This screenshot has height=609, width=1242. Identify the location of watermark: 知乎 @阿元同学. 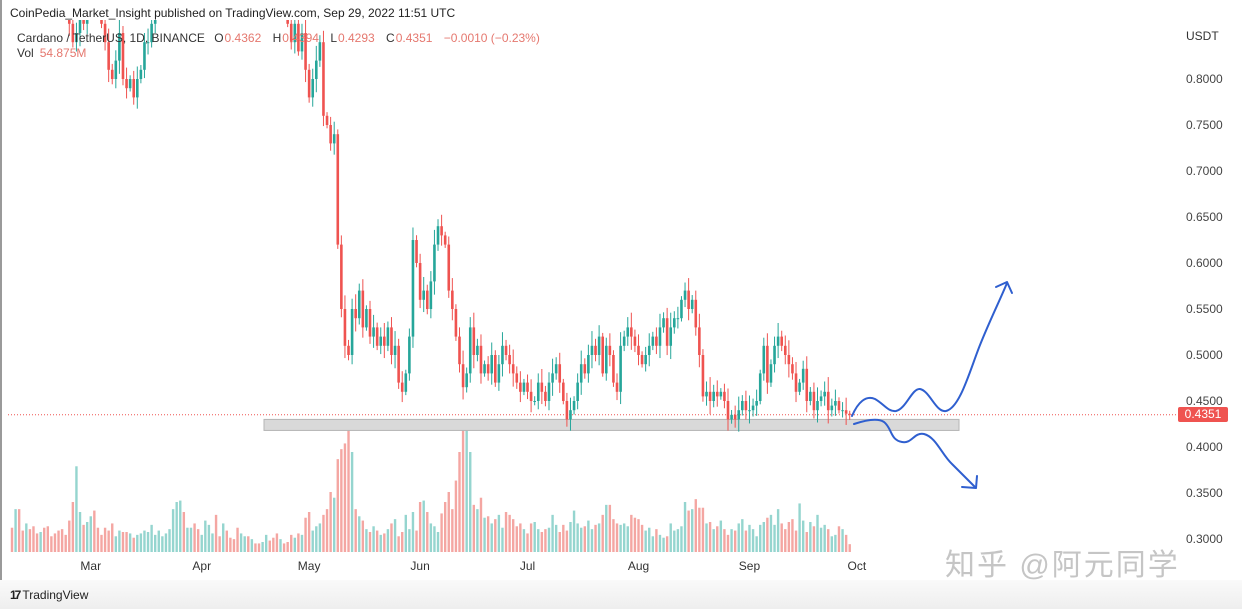
(1062, 565).